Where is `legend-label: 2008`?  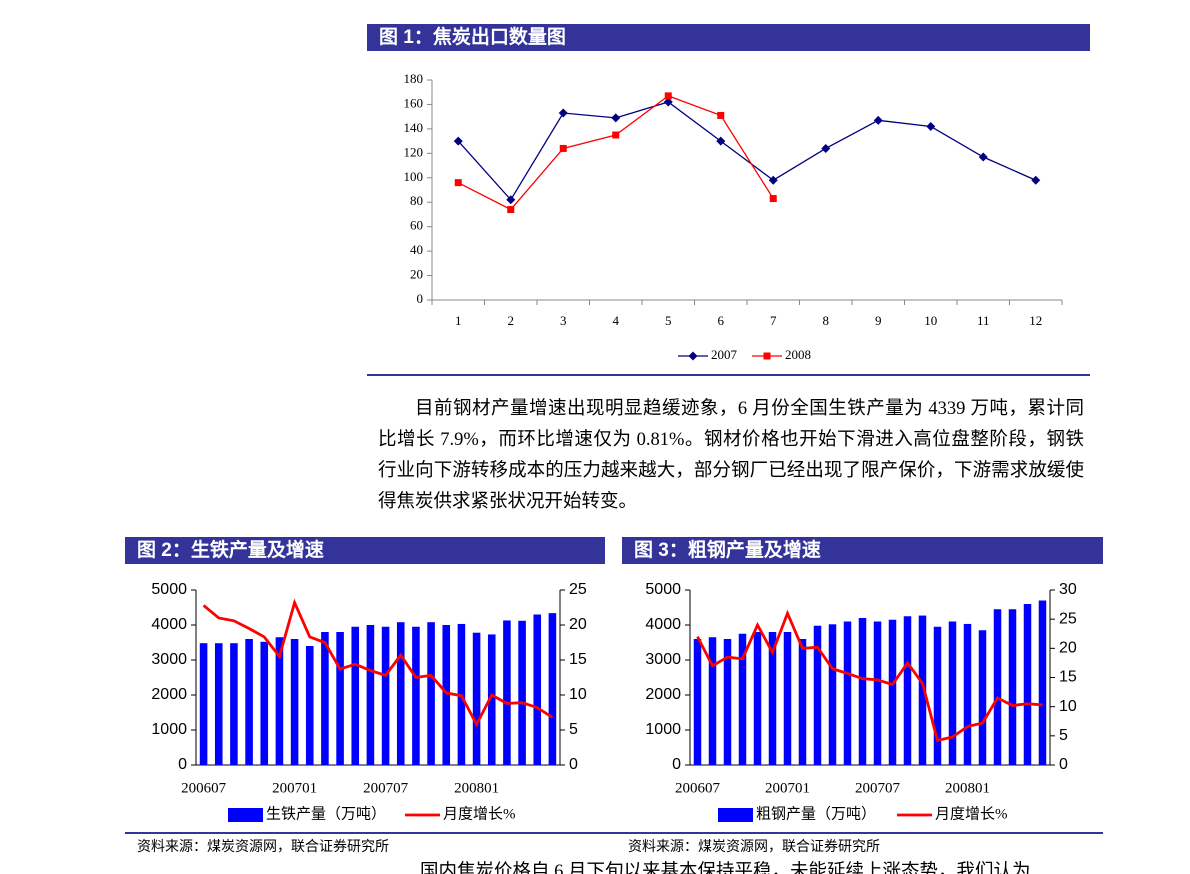 legend-label: 2008 is located at coordinates (798, 354).